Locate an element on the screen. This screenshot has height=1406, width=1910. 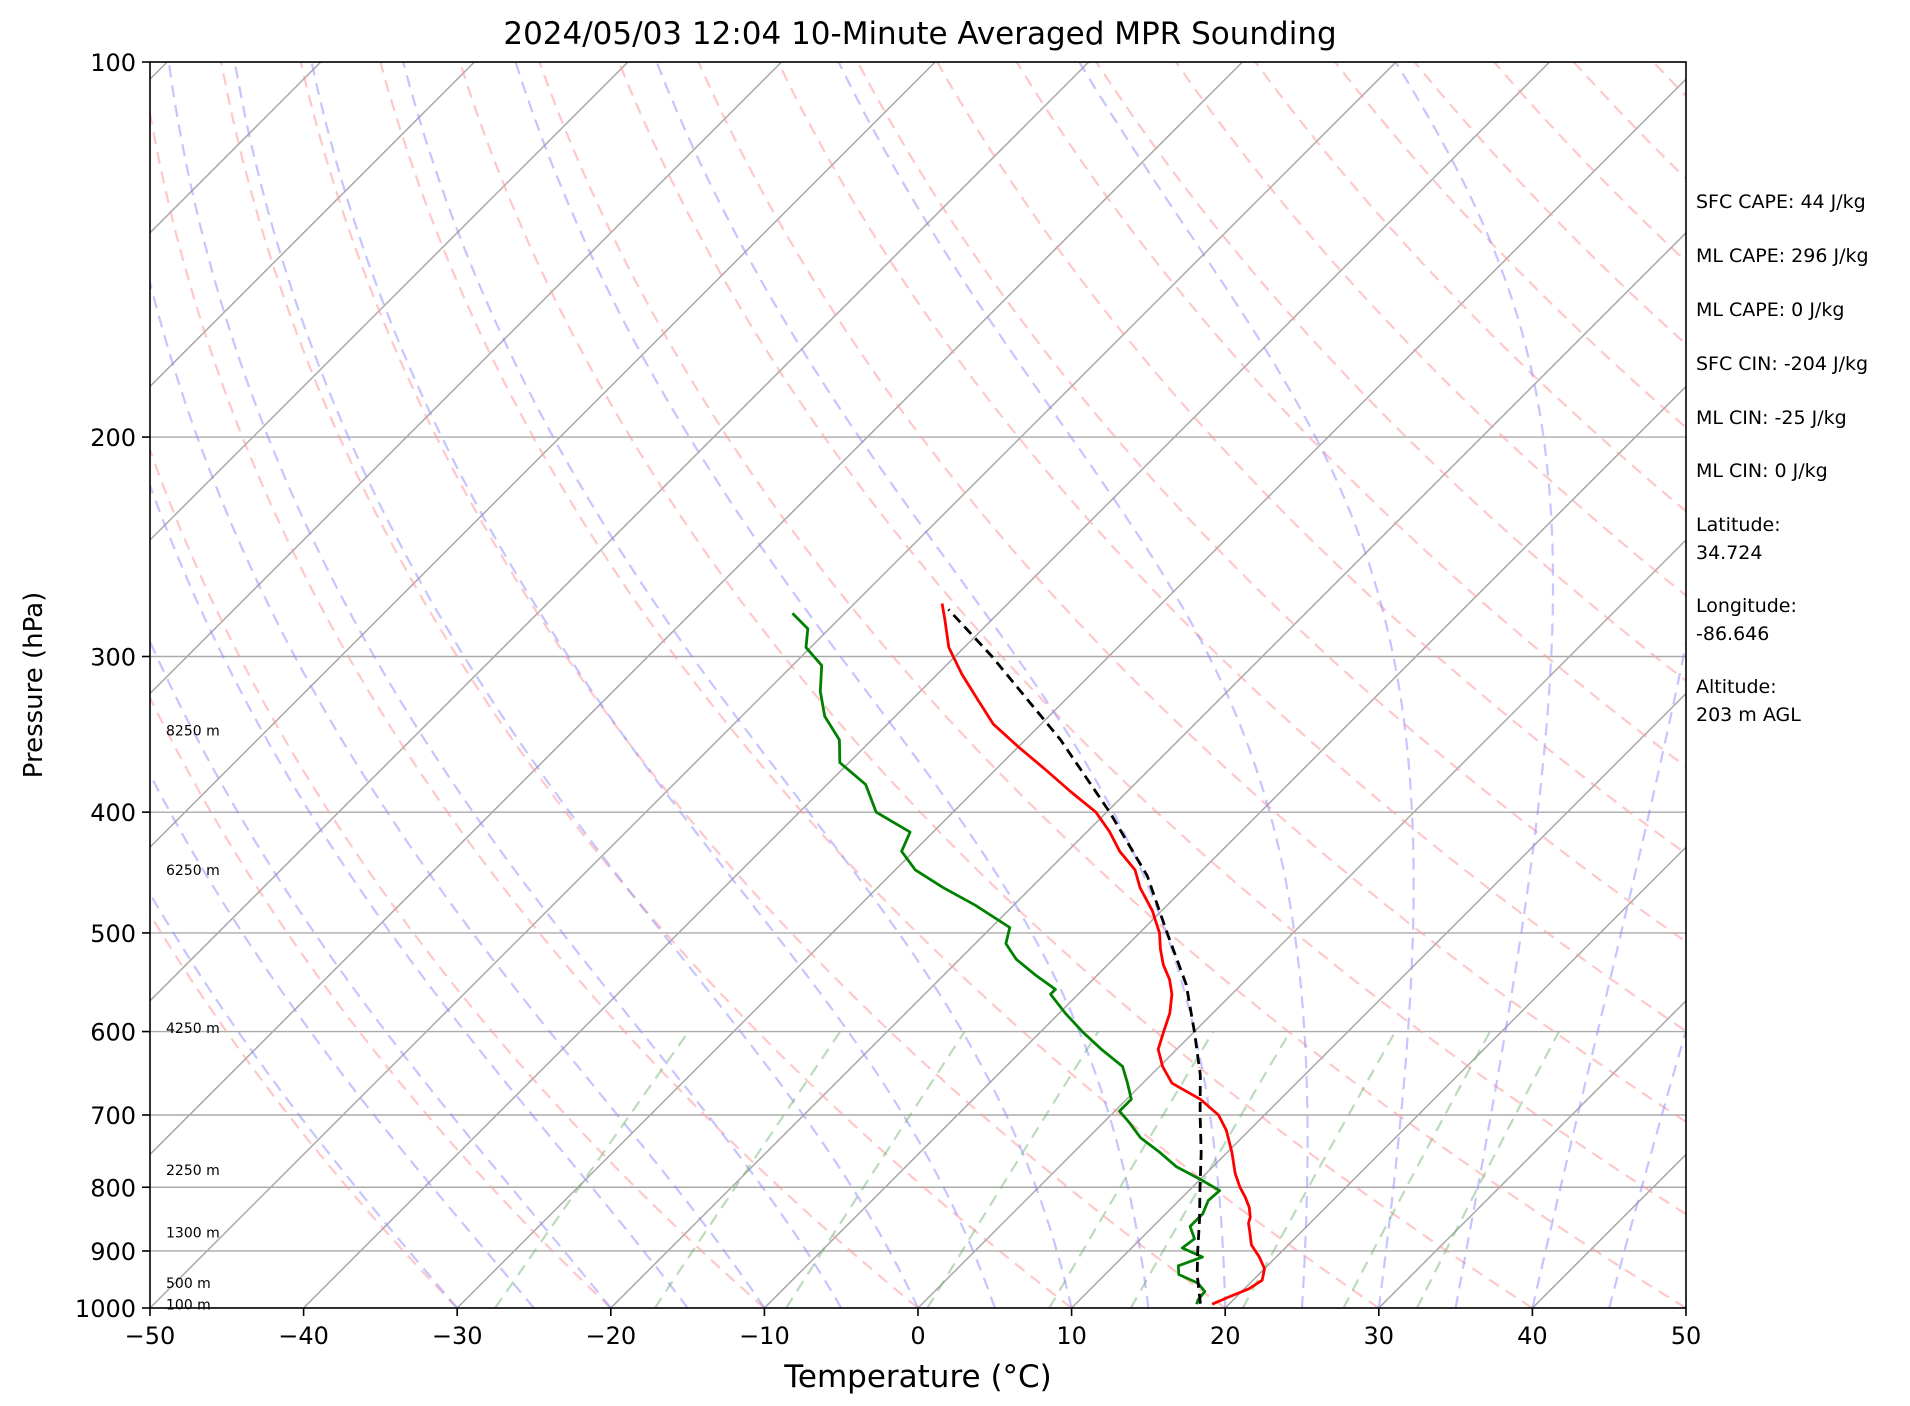
temperature-profile-line is located at coordinates (1103, 954).